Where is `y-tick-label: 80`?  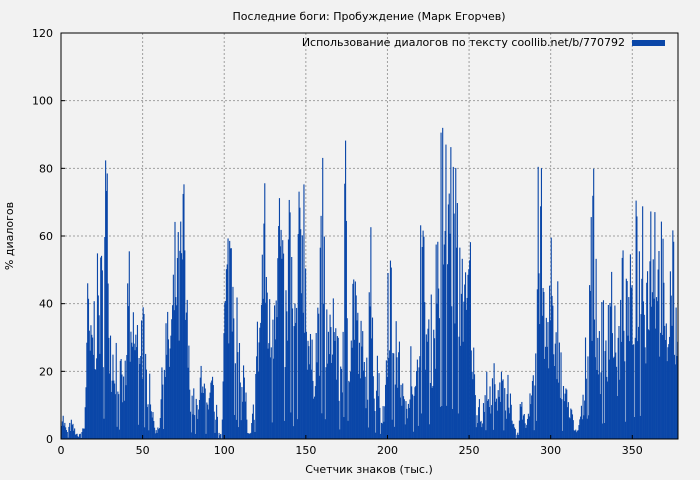
y-tick-label: 80 is located at coordinates (46, 168).